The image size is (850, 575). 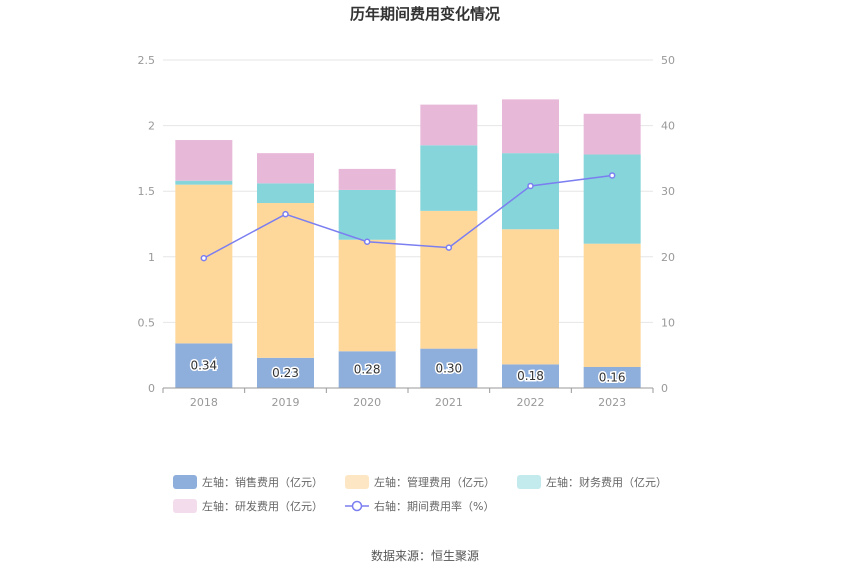 What do you see at coordinates (147, 191) in the screenshot?
I see `left-tick-label: 1.5` at bounding box center [147, 191].